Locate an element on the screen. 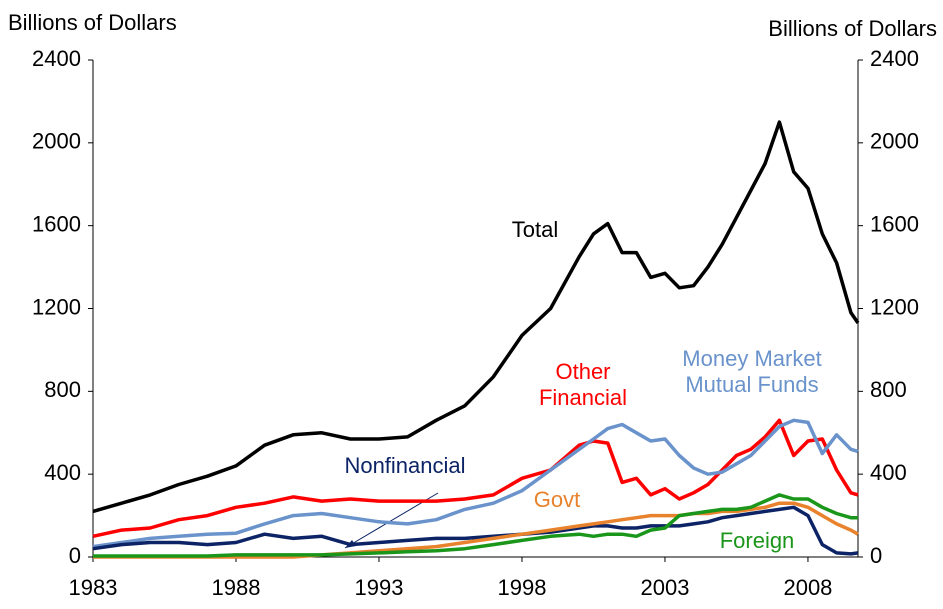  y2-axis-label: Billions of Dollars is located at coordinates (852, 28).